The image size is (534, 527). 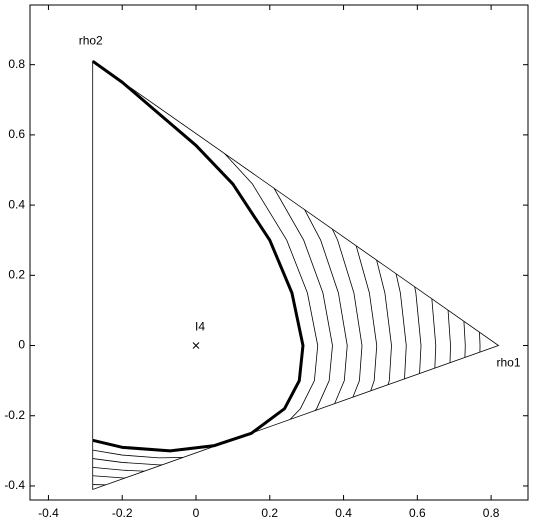 What do you see at coordinates (196, 345) in the screenshot?
I see `marker` at bounding box center [196, 345].